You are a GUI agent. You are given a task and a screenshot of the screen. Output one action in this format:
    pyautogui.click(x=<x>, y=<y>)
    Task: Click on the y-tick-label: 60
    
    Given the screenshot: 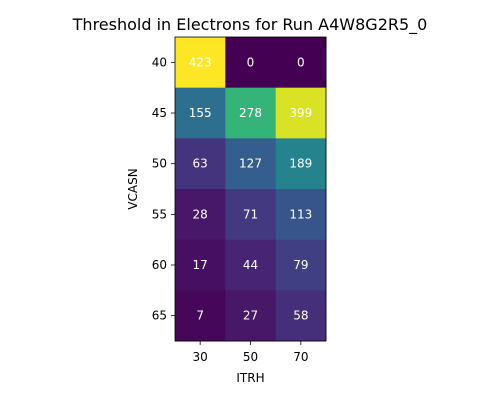 What is the action you would take?
    pyautogui.click(x=159, y=265)
    